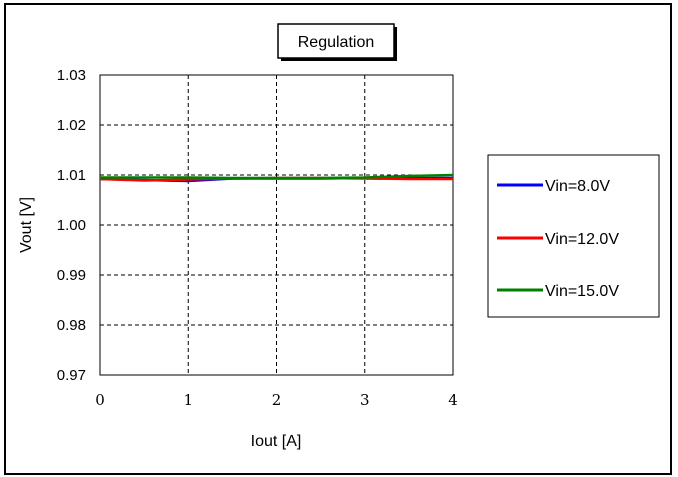 This screenshot has width=678, height=477. I want to click on legend: Vin=8.0V Vin=12.0V Vin=15.0V, so click(558, 239).